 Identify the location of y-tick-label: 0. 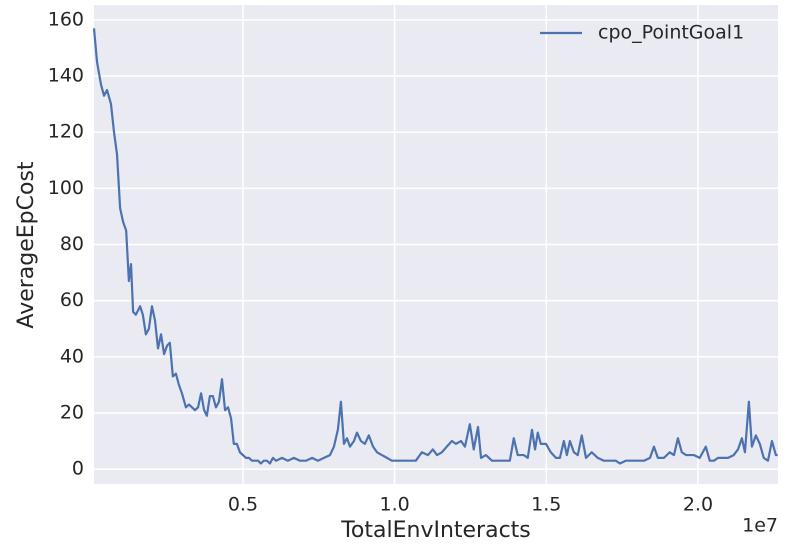
(78, 469).